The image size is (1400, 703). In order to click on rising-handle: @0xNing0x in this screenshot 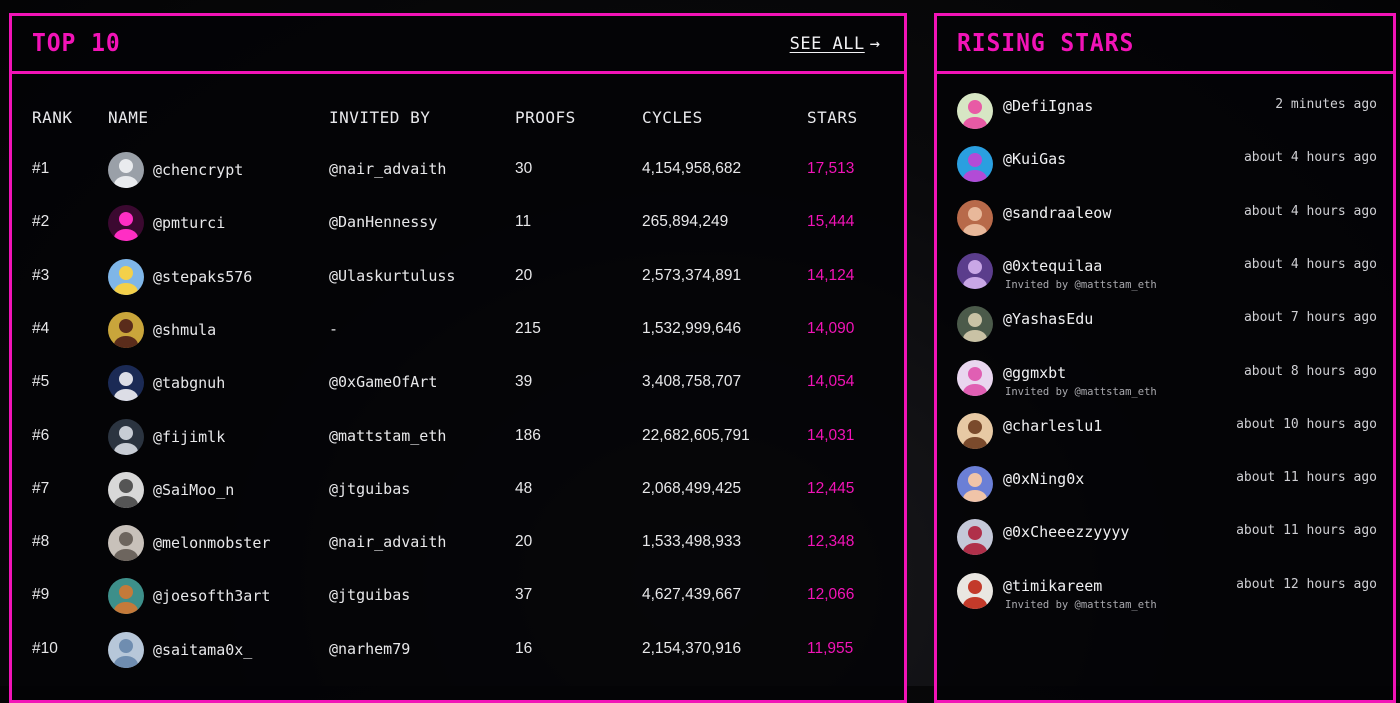, I will do `click(1044, 479)`.